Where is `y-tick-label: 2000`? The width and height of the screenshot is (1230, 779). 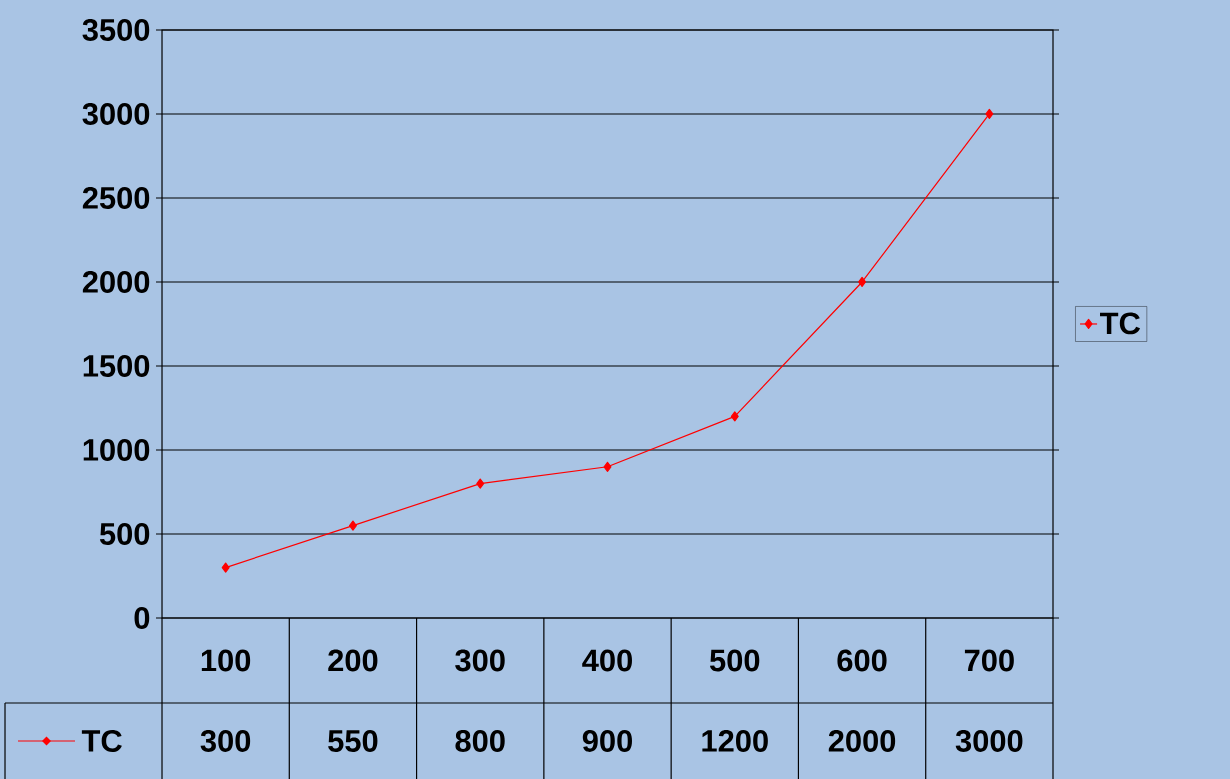
y-tick-label: 2000 is located at coordinates (116, 282).